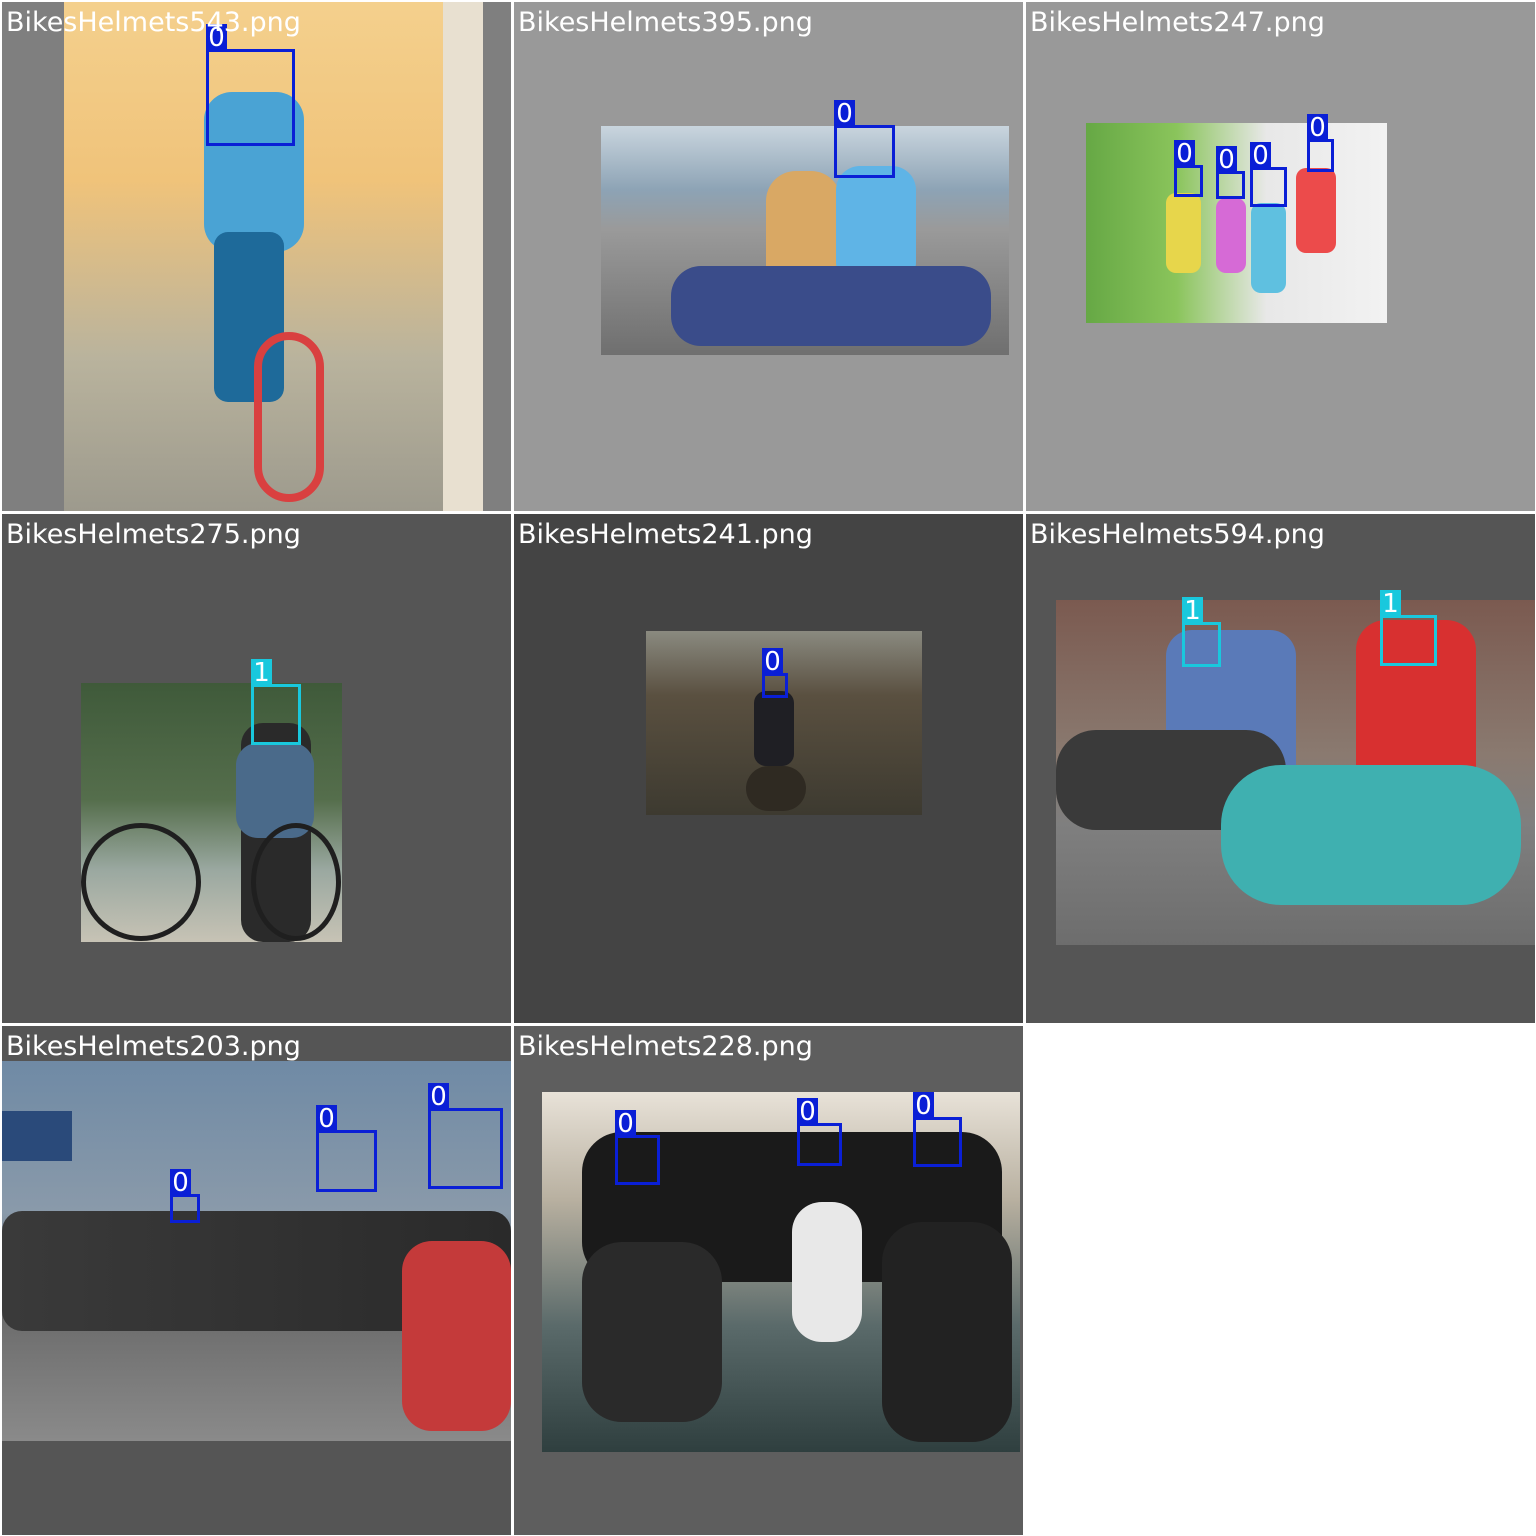  I want to click on white-scooter, so click(827, 1272).